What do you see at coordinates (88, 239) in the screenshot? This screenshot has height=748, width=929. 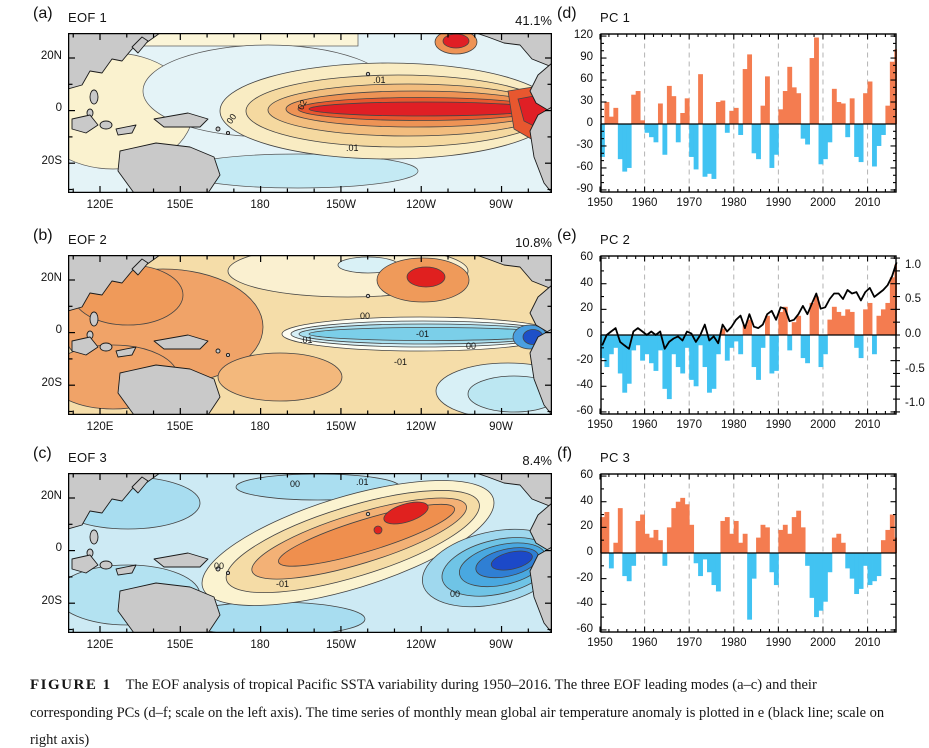 I see `panel-b-title: EOF 2` at bounding box center [88, 239].